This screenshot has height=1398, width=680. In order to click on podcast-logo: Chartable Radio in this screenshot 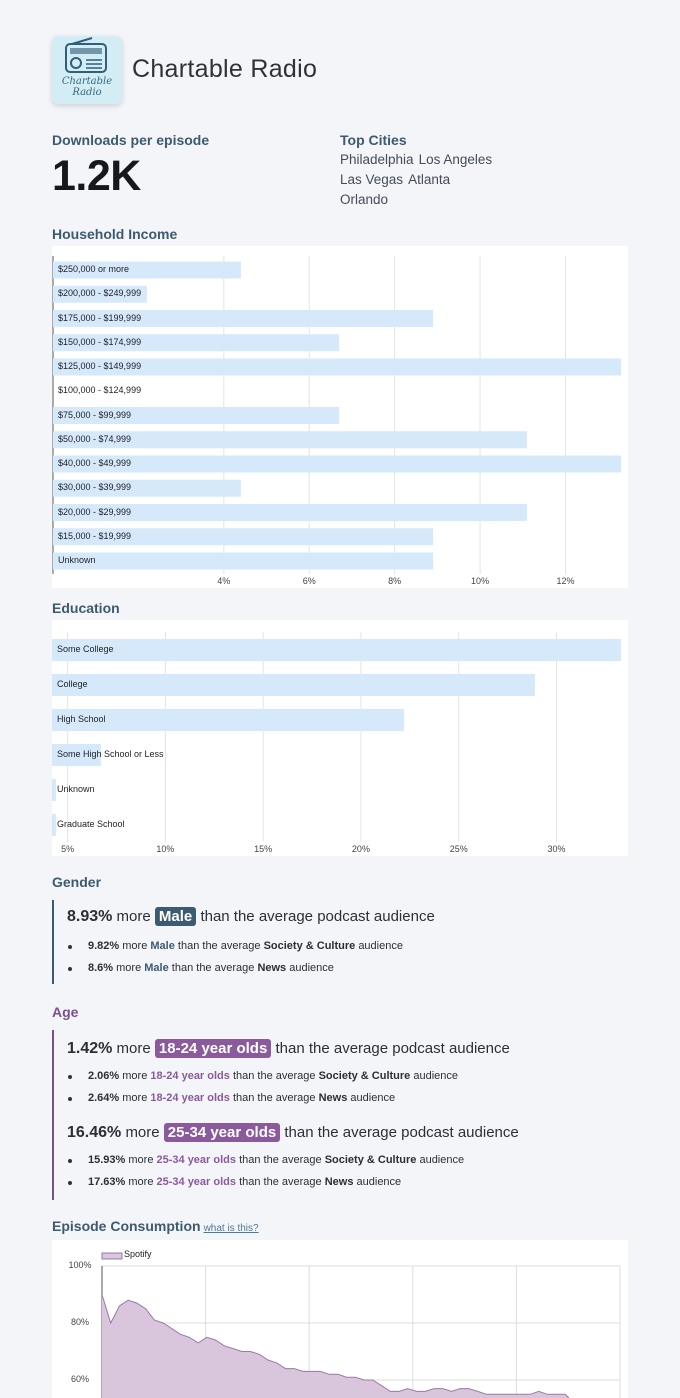, I will do `click(87, 70)`.